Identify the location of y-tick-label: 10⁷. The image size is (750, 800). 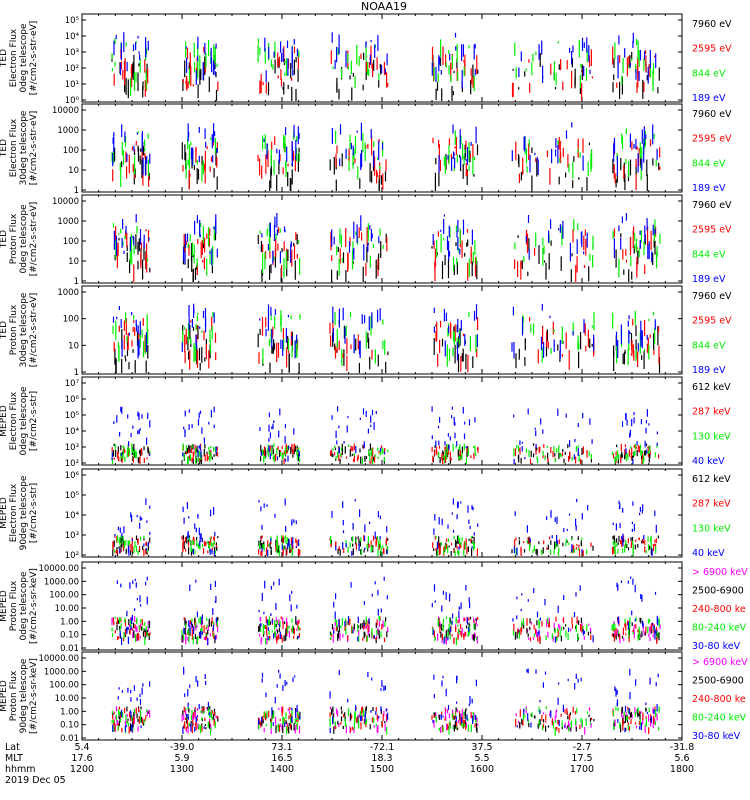
(72, 384).